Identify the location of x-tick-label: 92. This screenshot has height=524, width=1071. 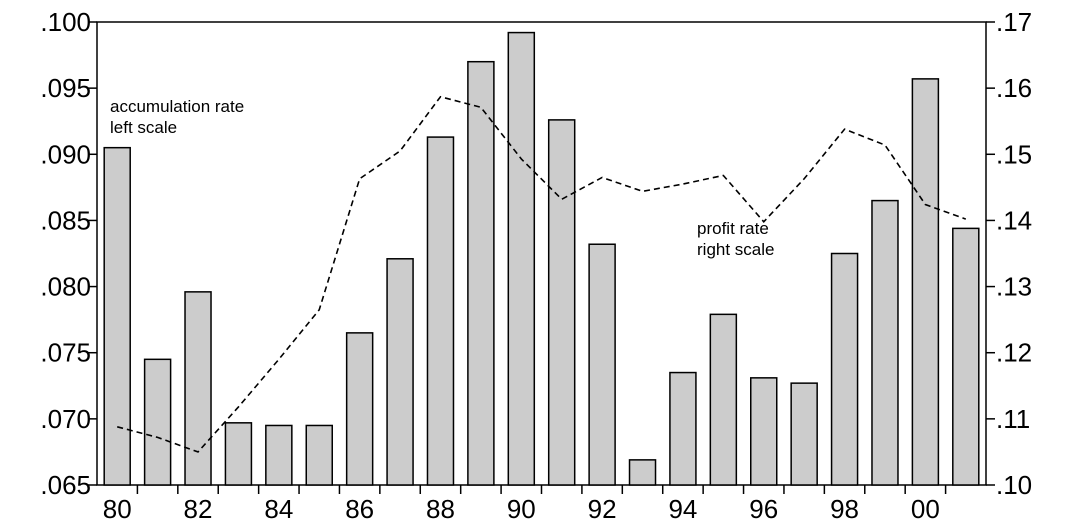
(602, 509).